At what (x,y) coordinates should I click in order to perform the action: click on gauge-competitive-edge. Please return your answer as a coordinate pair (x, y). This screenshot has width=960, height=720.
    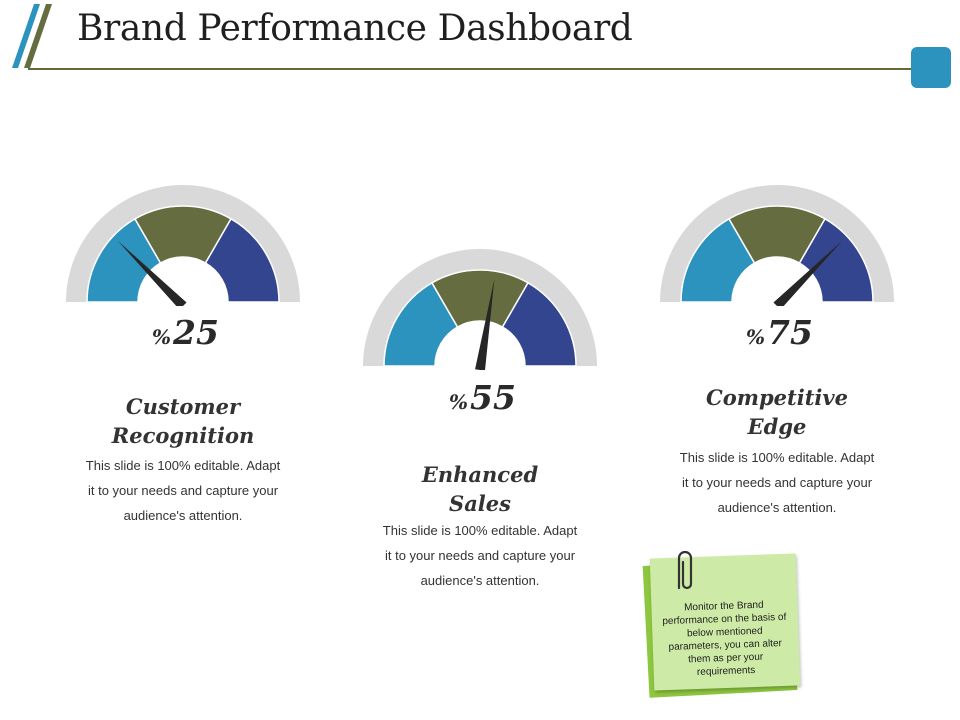
    Looking at the image, I should click on (777, 245).